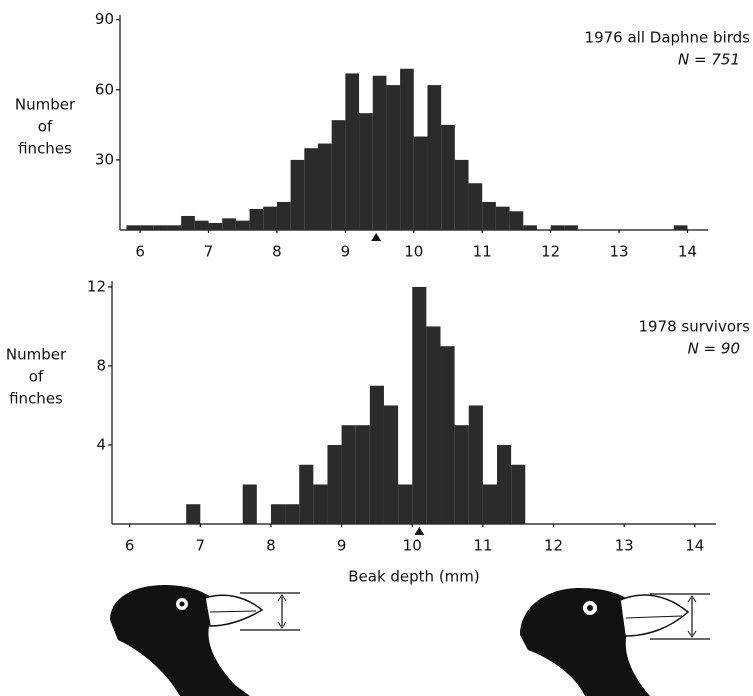  Describe the element at coordinates (104, 19) in the screenshot. I see `y-tick-label: 90` at that location.